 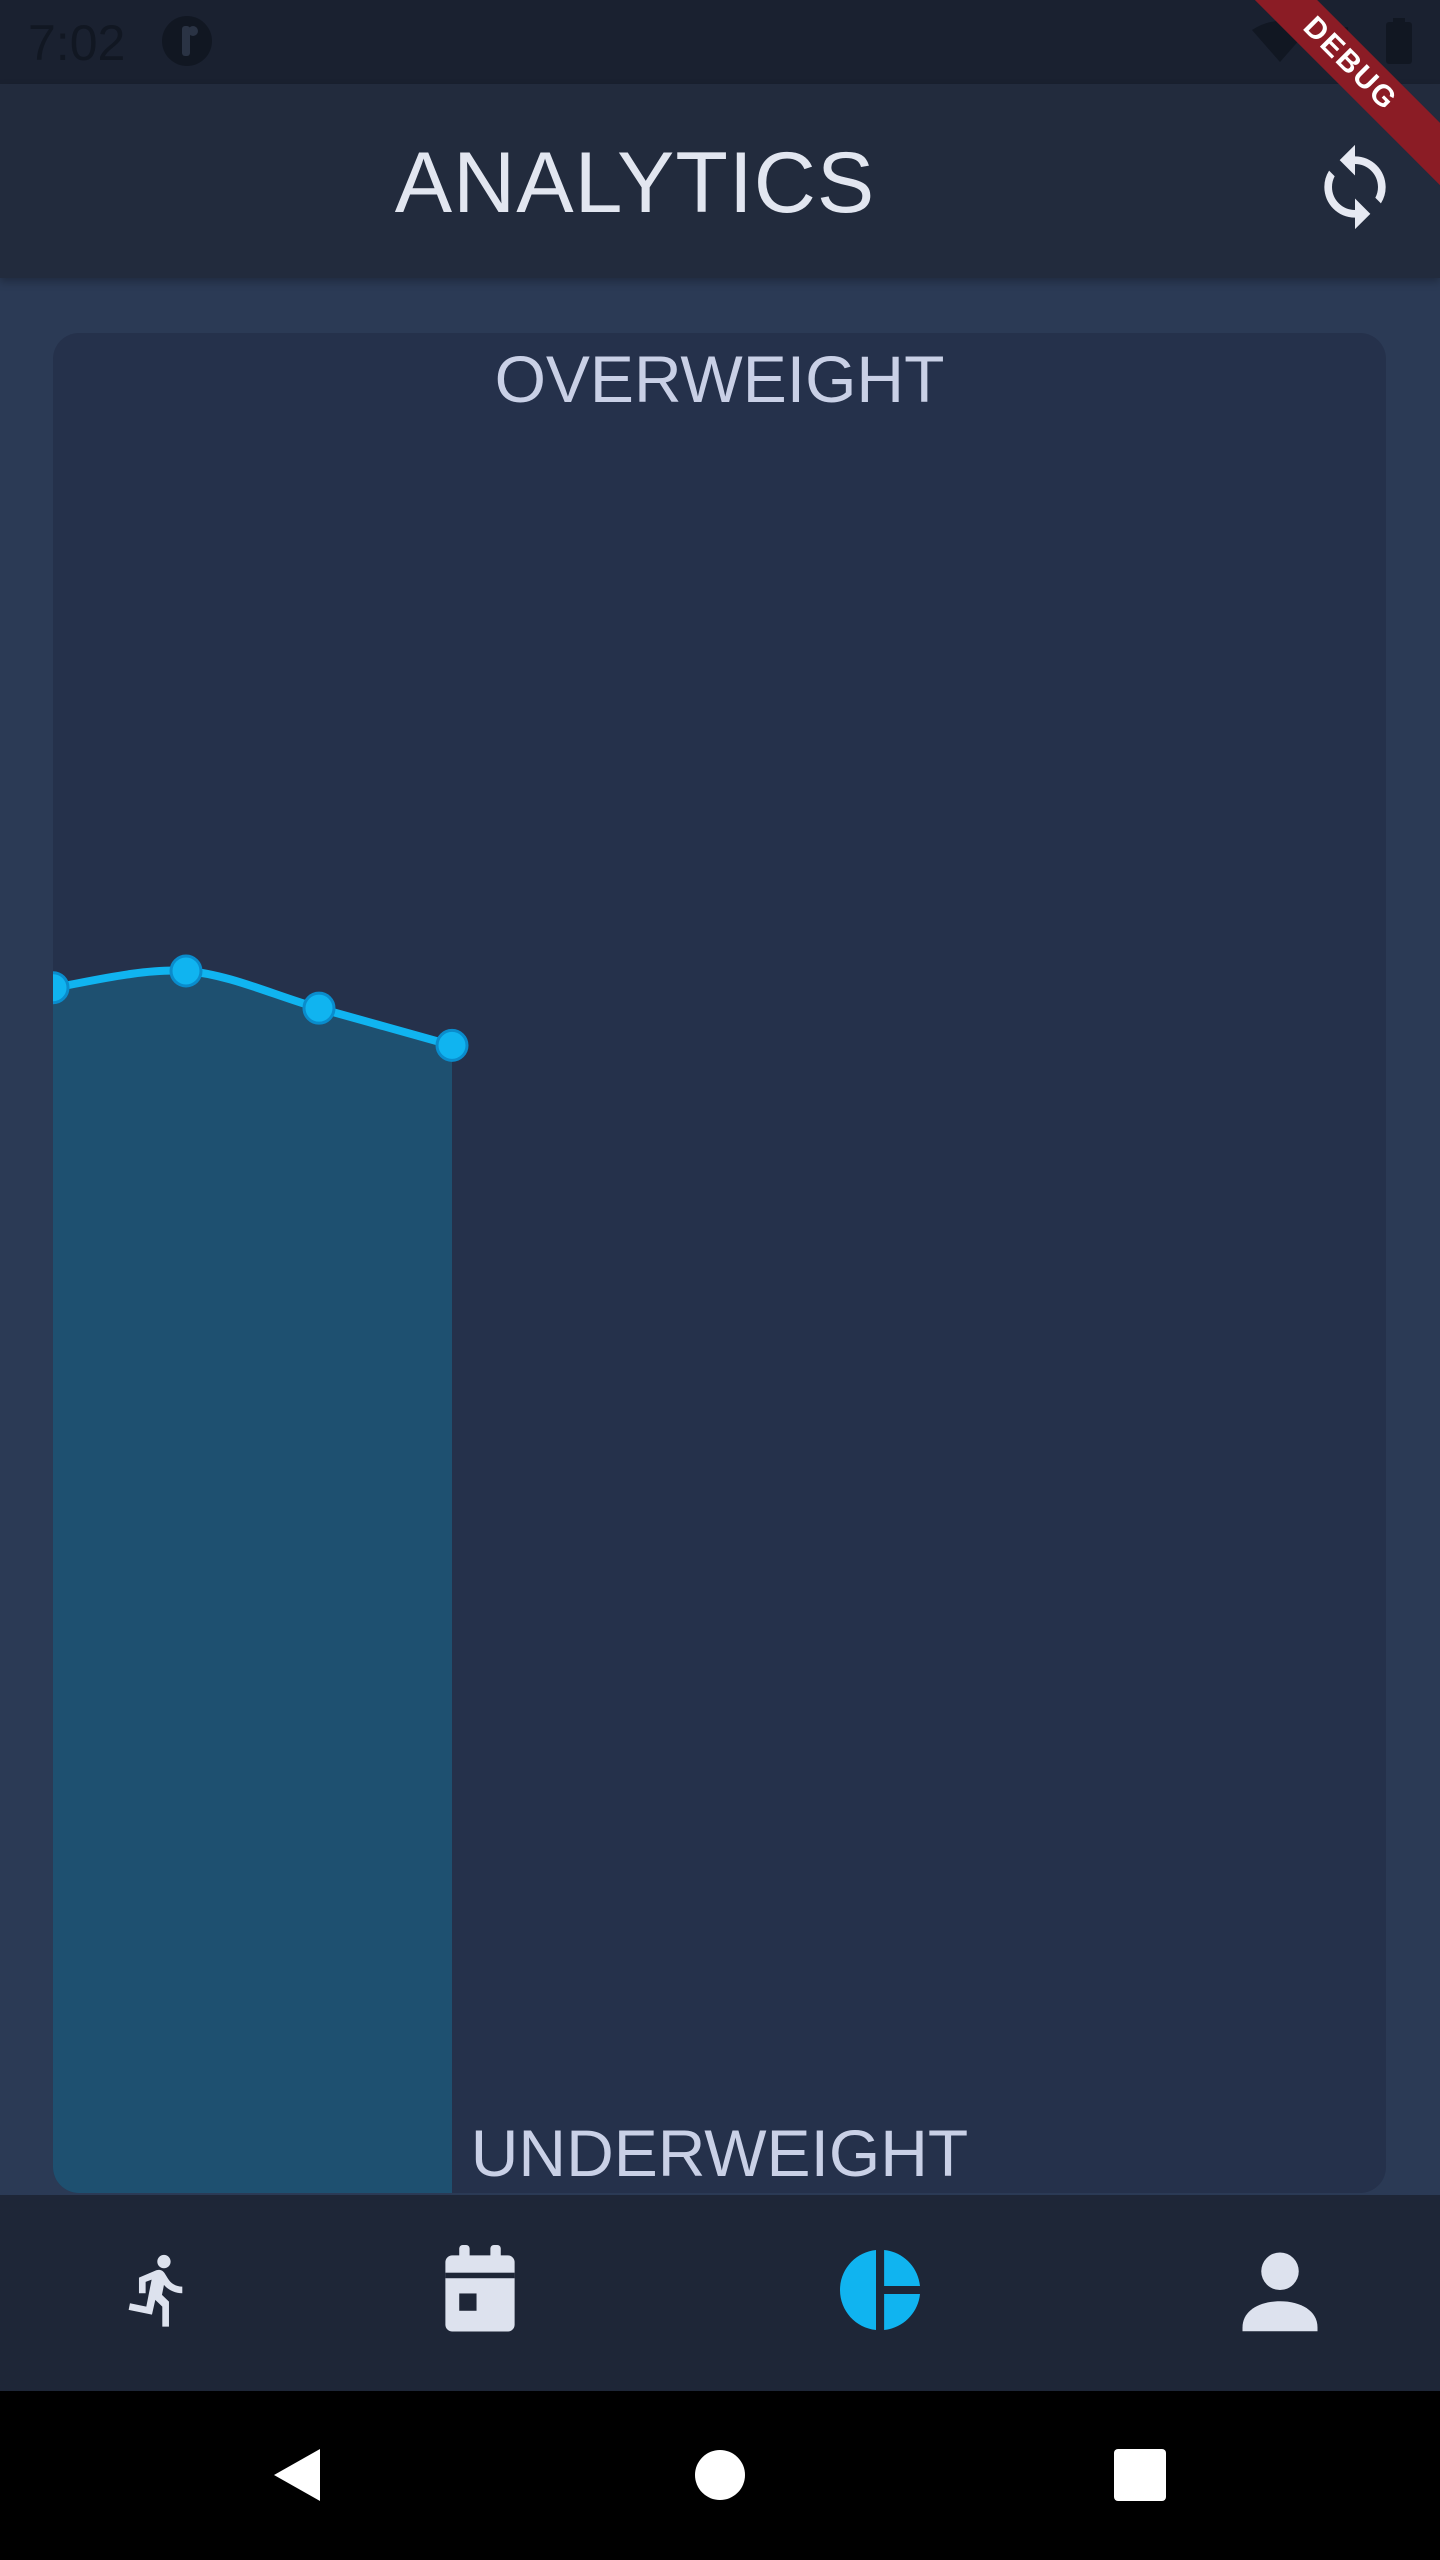 I want to click on pie-chart-icon, so click(x=880, y=2290).